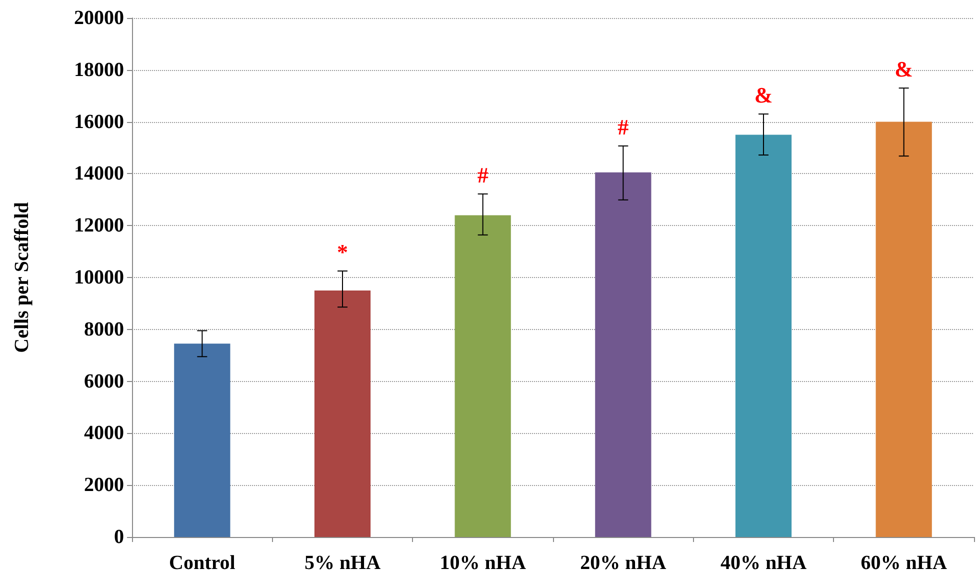  What do you see at coordinates (99, 277) in the screenshot?
I see `y-tick-label: 10000` at bounding box center [99, 277].